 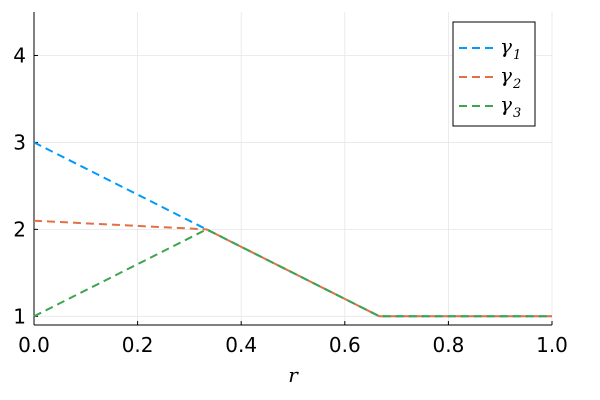 What do you see at coordinates (34, 345) in the screenshot?
I see `x-tick-label: 0.0` at bounding box center [34, 345].